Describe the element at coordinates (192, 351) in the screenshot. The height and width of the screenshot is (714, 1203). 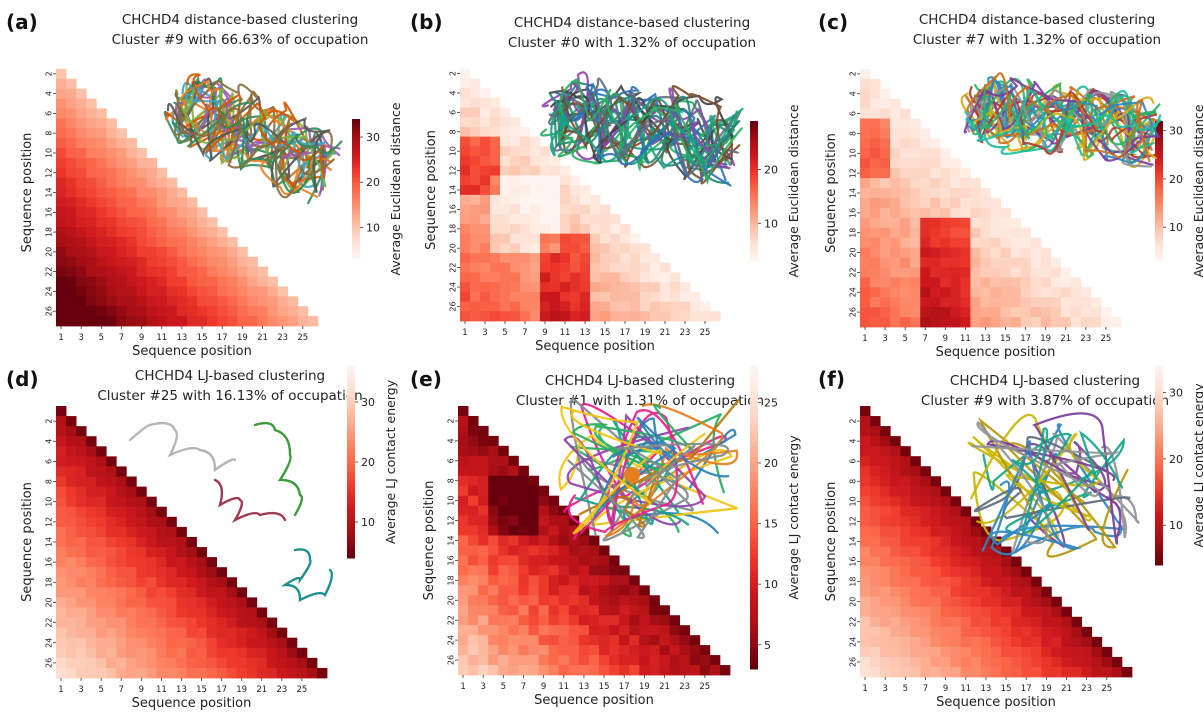
I see `x-axis-label: Sequence position` at that location.